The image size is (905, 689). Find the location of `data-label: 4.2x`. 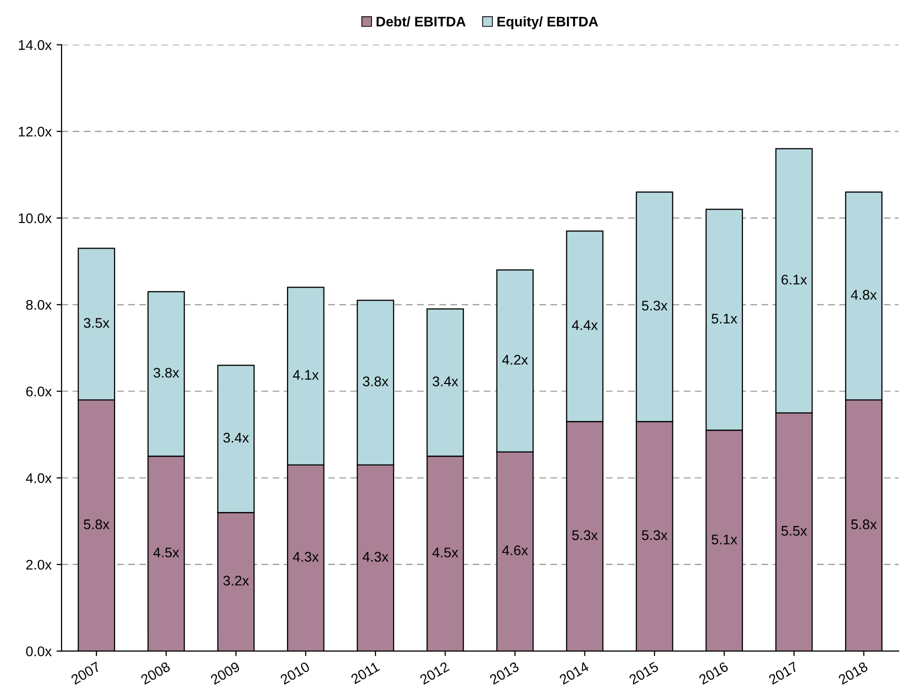

data-label: 4.2x is located at coordinates (515, 359).